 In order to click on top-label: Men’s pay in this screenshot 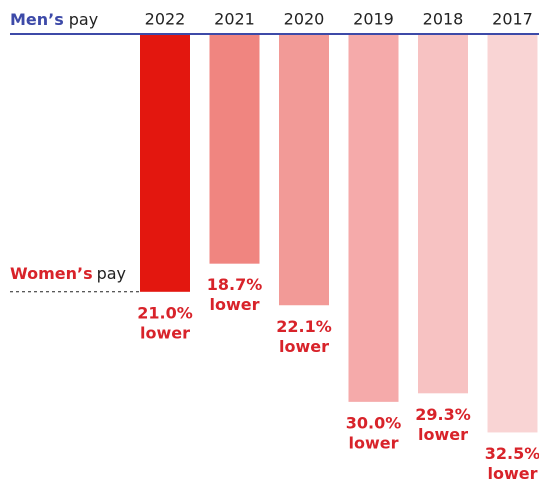, I will do `click(54, 19)`.